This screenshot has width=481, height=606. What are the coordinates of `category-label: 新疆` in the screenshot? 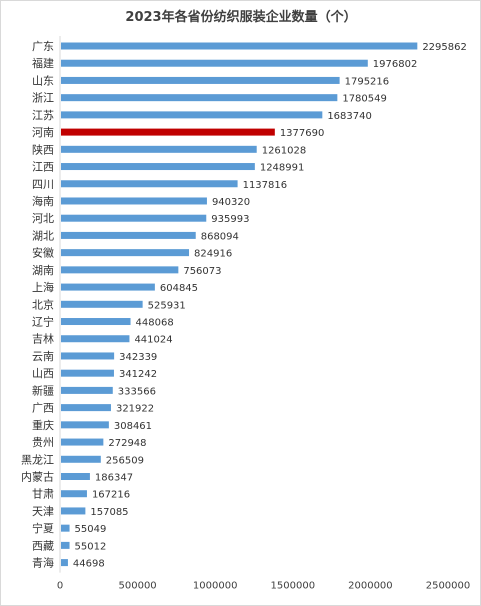 It's located at (43, 390).